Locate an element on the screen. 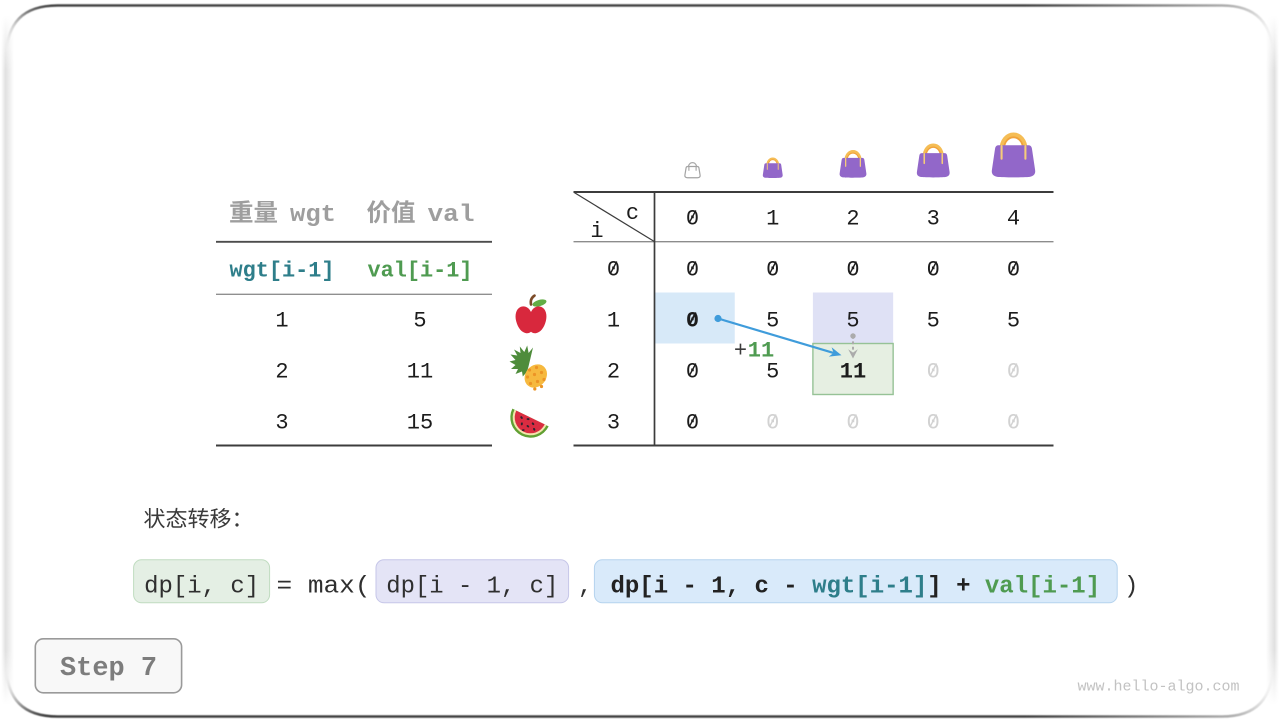 The height and width of the screenshot is (720, 1280). svg-text: wgt[i-1] is located at coordinates (282, 270).